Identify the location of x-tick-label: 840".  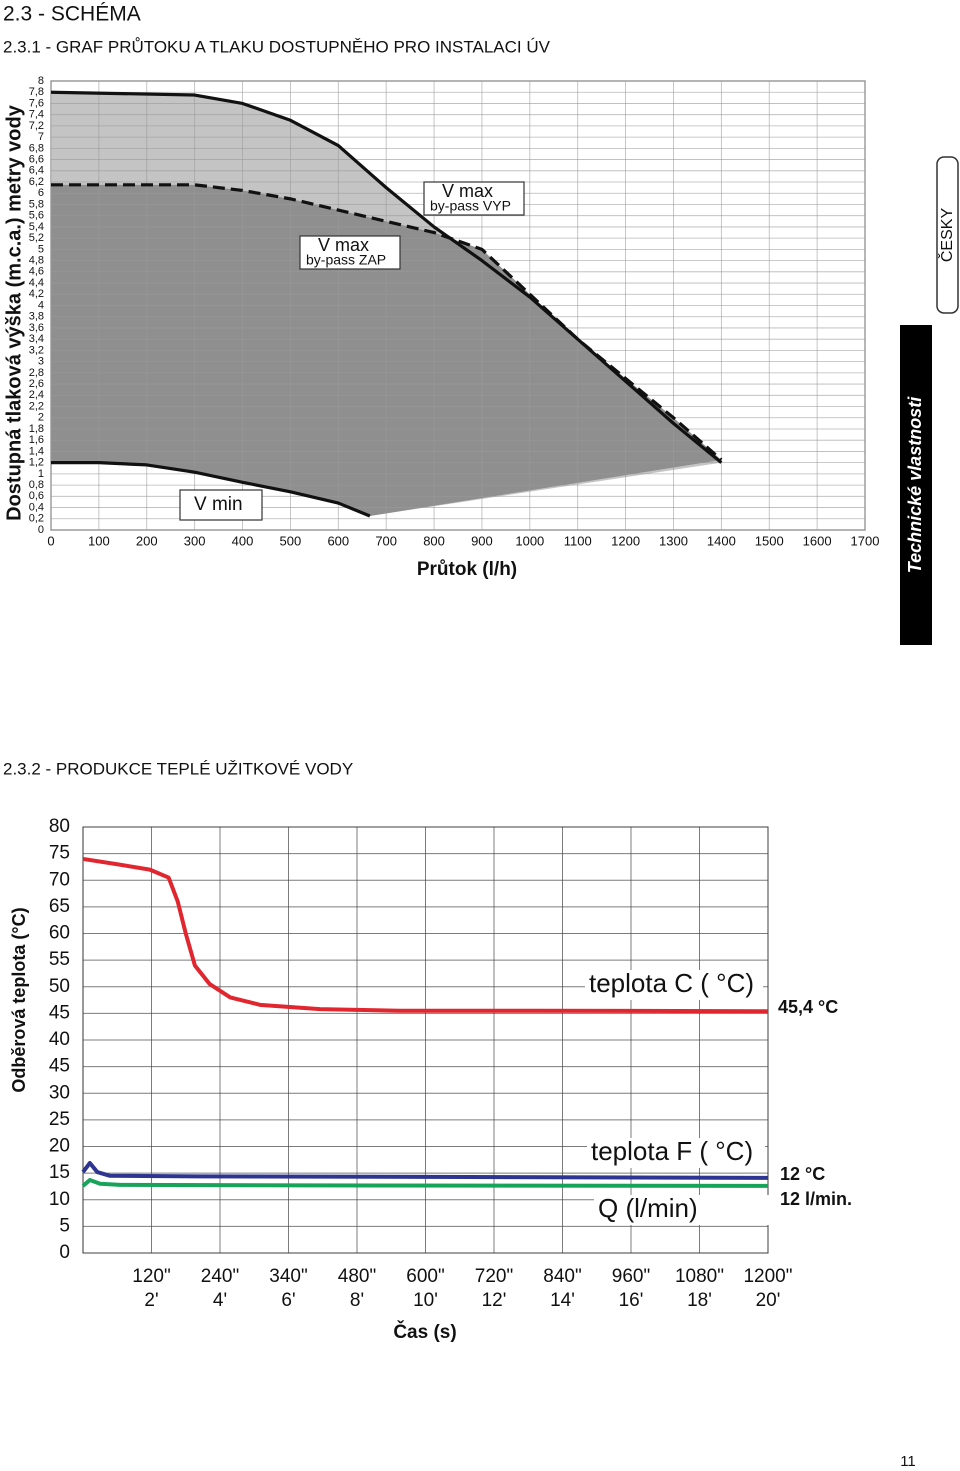
(562, 1276).